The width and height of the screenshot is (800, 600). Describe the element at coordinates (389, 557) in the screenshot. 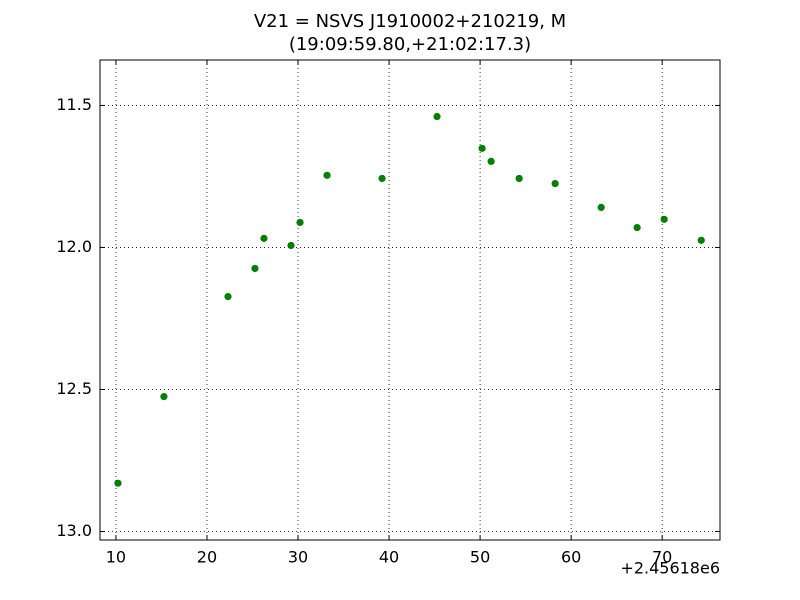

I see `x-tick-label: 40` at that location.